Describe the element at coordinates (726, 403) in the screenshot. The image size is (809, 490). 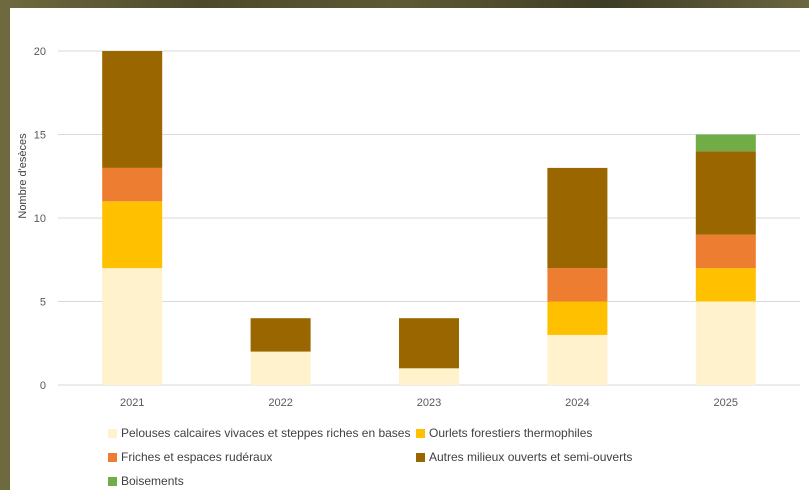
I see `x-tick-label: 2025` at that location.